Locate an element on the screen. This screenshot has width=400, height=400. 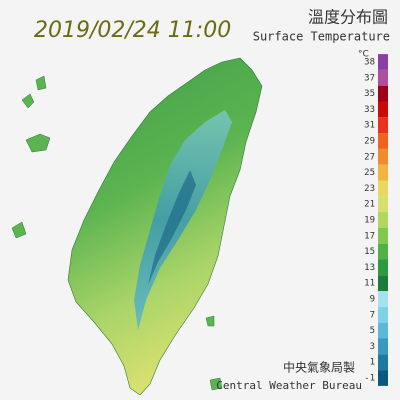
legend-label: 31 is located at coordinates (369, 126).